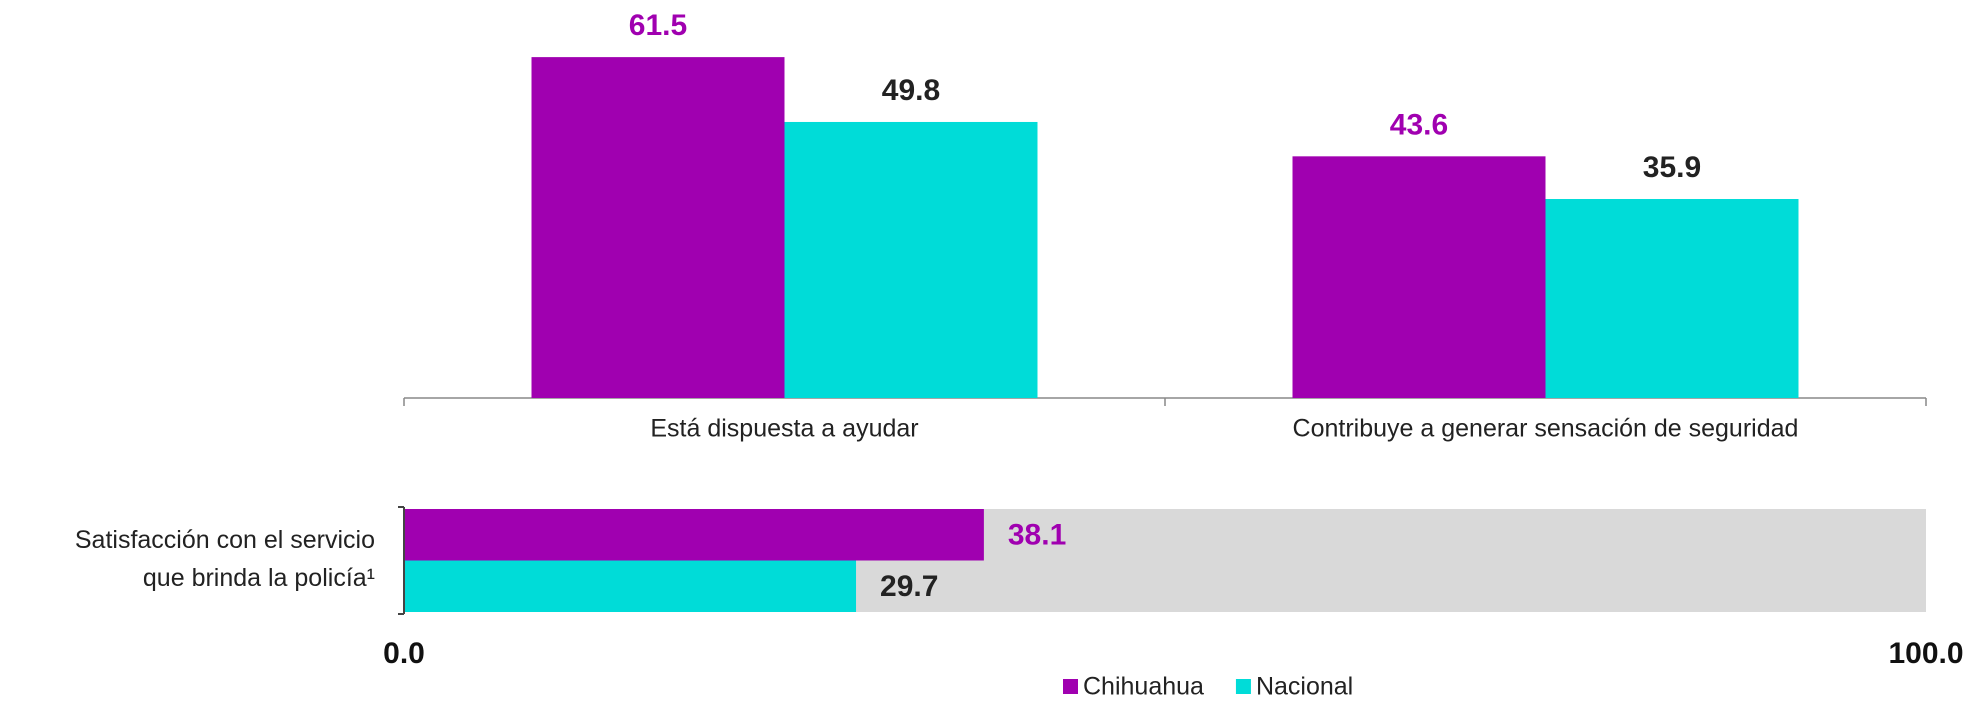  What do you see at coordinates (404, 653) in the screenshot?
I see `x-tick-label: 0.0` at bounding box center [404, 653].